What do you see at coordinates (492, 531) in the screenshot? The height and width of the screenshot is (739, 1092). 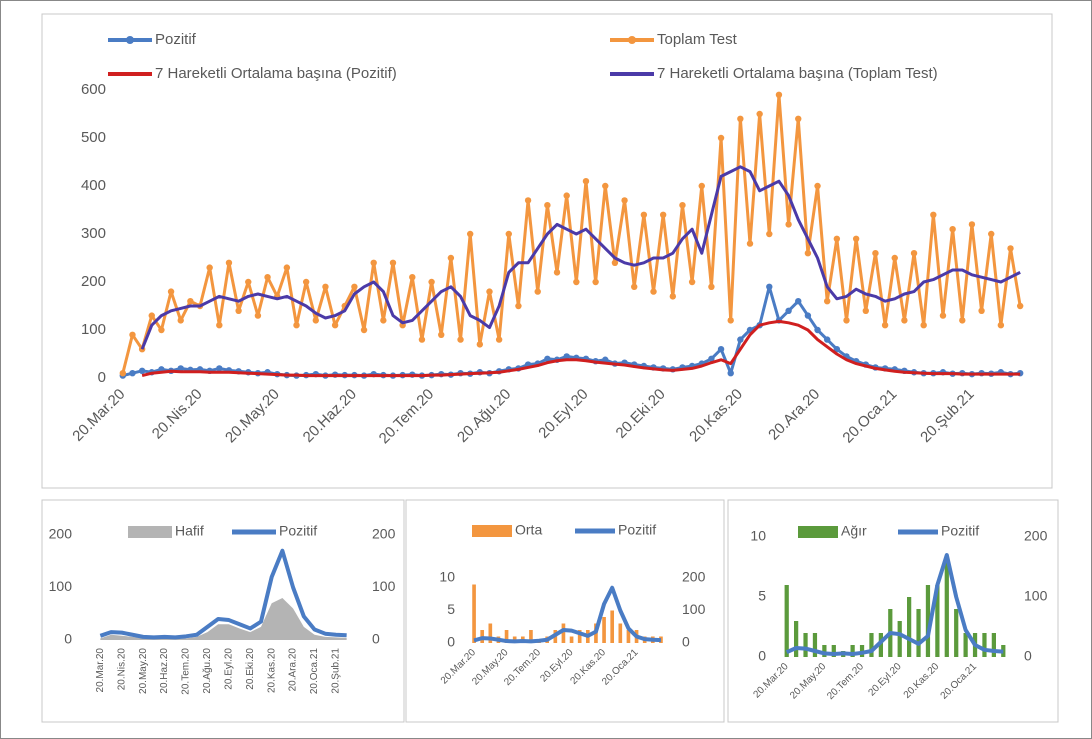 I see `legend-swatch` at bounding box center [492, 531].